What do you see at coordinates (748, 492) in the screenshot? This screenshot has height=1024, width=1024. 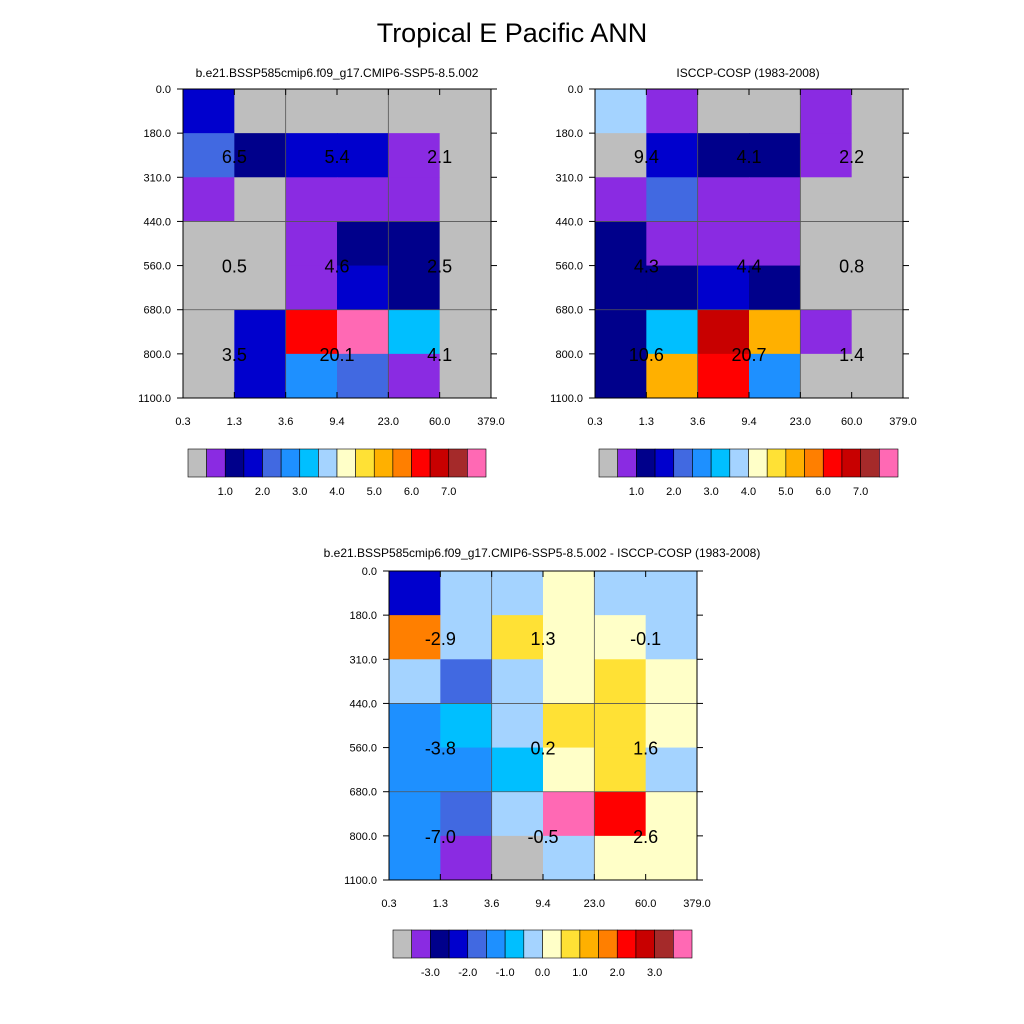 I see `colorbar-label: 4.0` at bounding box center [748, 492].